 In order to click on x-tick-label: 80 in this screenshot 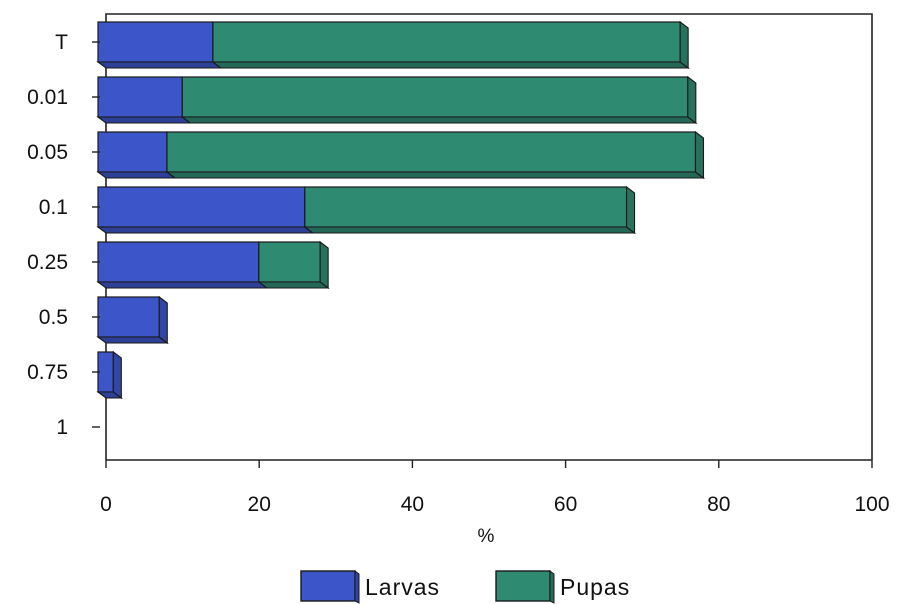, I will do `click(718, 504)`.